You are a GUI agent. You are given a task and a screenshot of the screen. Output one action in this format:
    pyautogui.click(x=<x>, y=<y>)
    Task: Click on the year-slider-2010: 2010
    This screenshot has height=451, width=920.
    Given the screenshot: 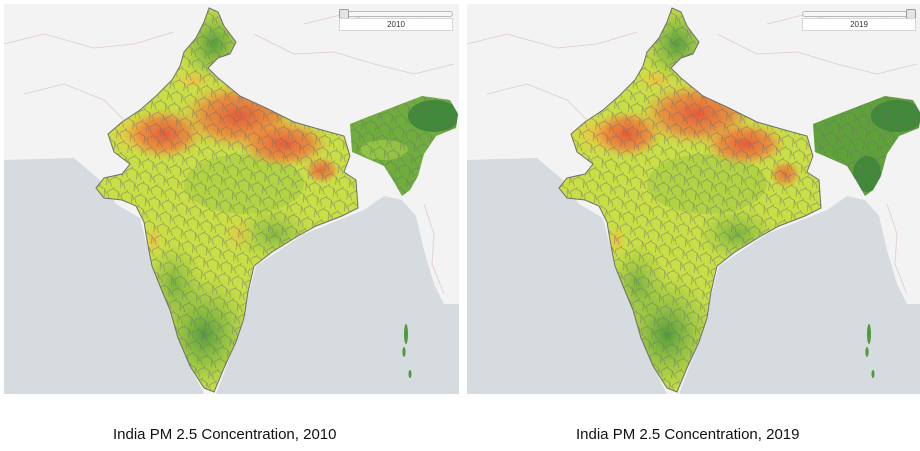 What is the action you would take?
    pyautogui.click(x=396, y=20)
    